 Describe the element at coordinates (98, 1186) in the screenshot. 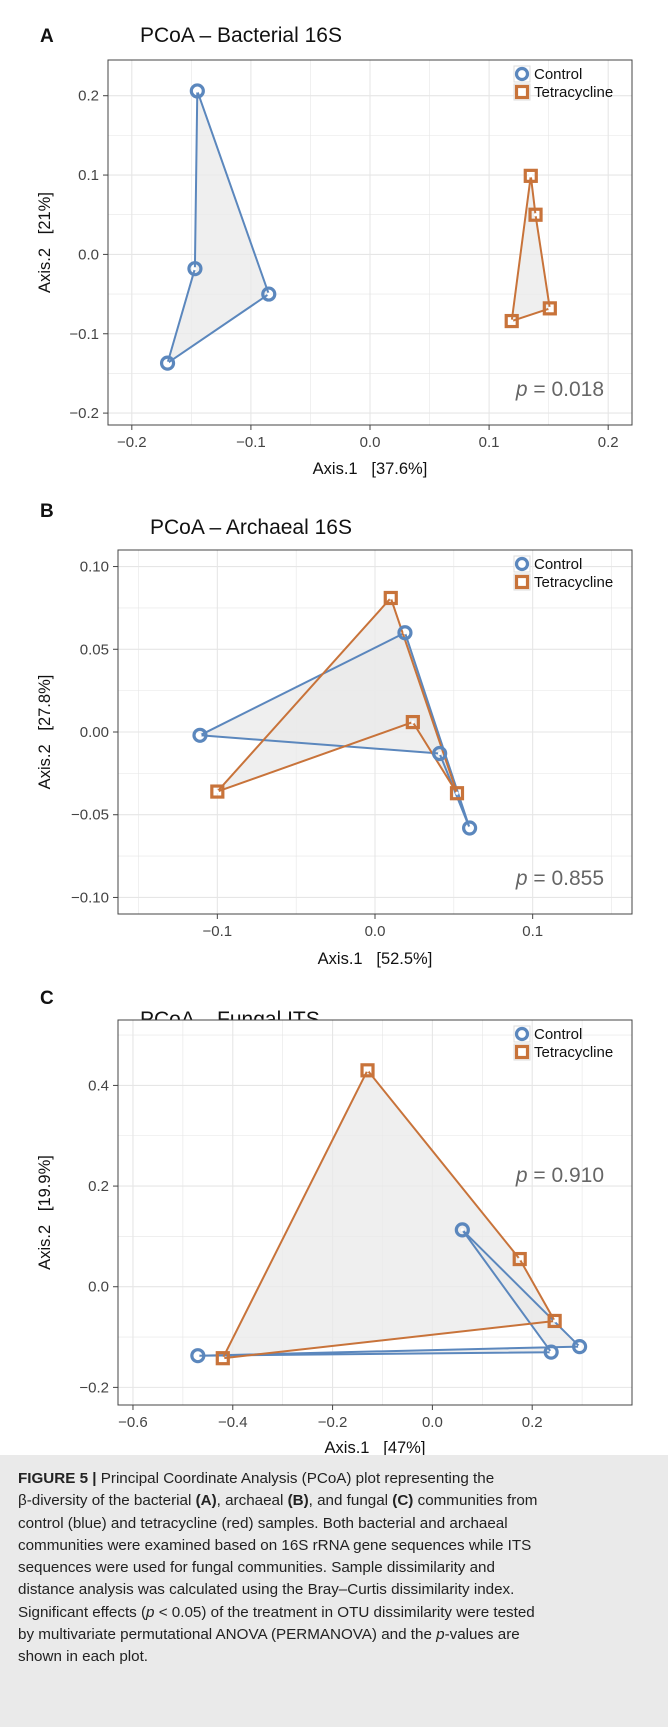

I see `y-tick-label: 0.2` at that location.